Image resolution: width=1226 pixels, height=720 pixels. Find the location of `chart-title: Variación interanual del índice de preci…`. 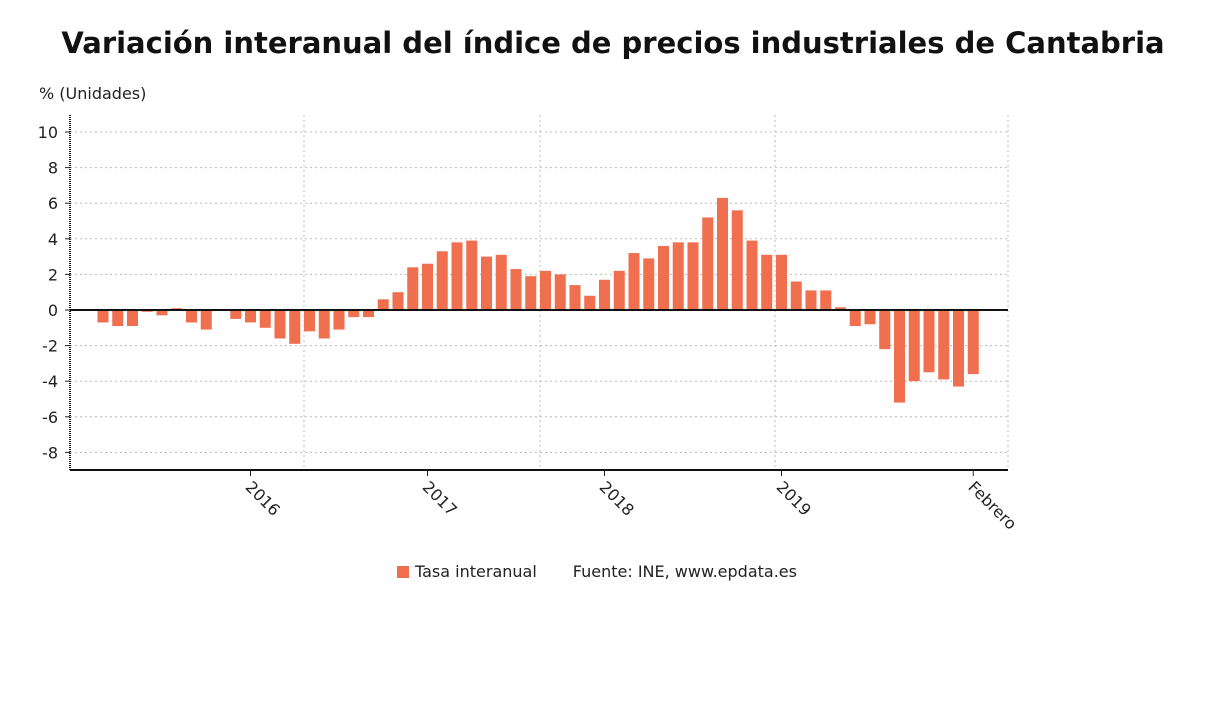

chart-title: Variación interanual del índice de preci… is located at coordinates (613, 43).